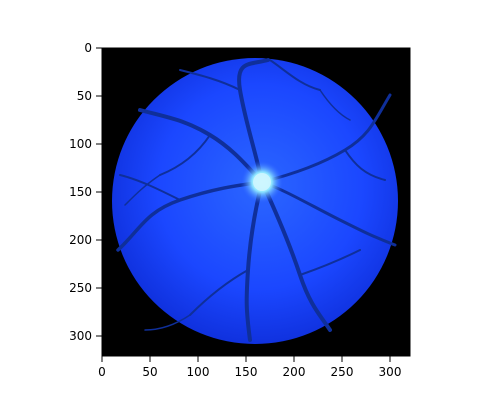 The image size is (500, 400). I want to click on y-tick-label: 300, so click(80, 336).